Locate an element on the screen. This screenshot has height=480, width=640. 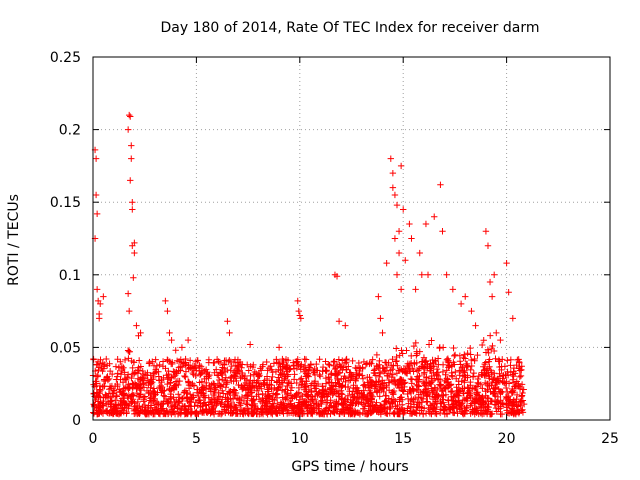
y-tick-label: 0.1 is located at coordinates (70, 276).